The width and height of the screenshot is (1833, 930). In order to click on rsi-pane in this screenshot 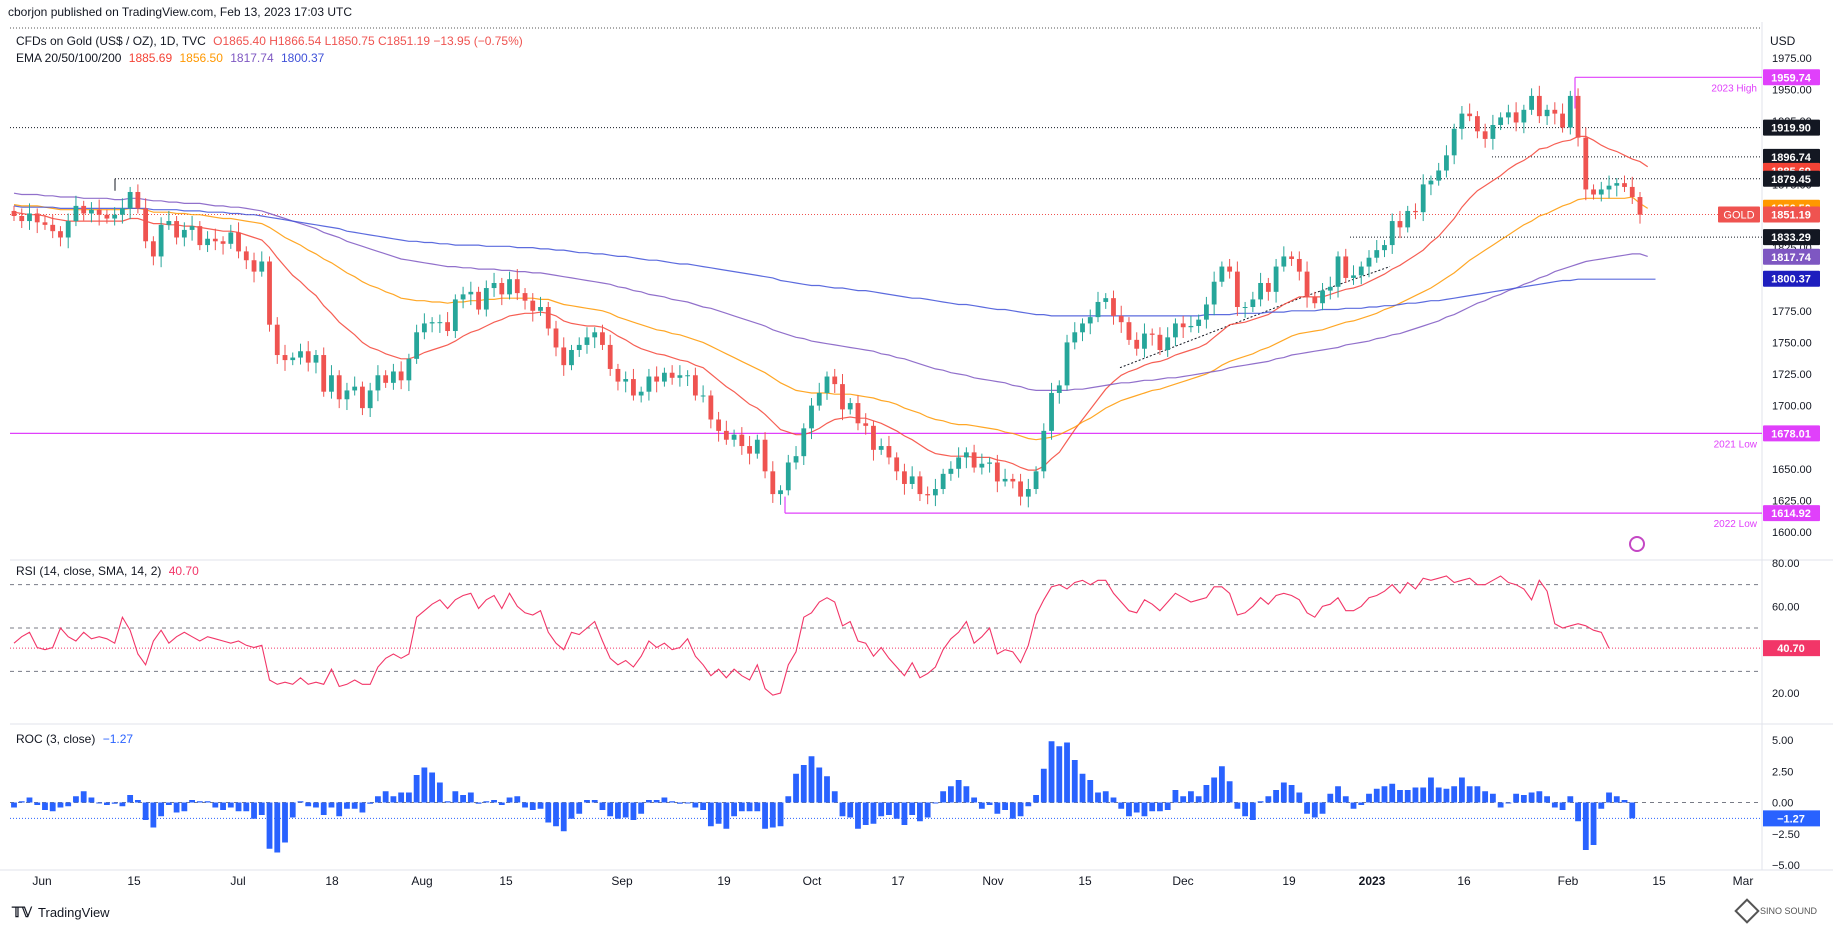, I will do `click(886, 635)`.